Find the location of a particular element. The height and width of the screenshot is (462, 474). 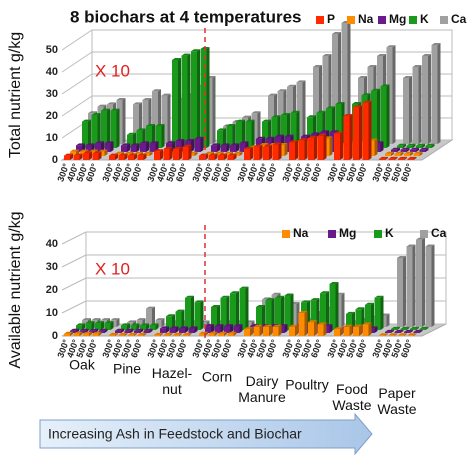

y-tick-label: 50 is located at coordinates (52, 50).